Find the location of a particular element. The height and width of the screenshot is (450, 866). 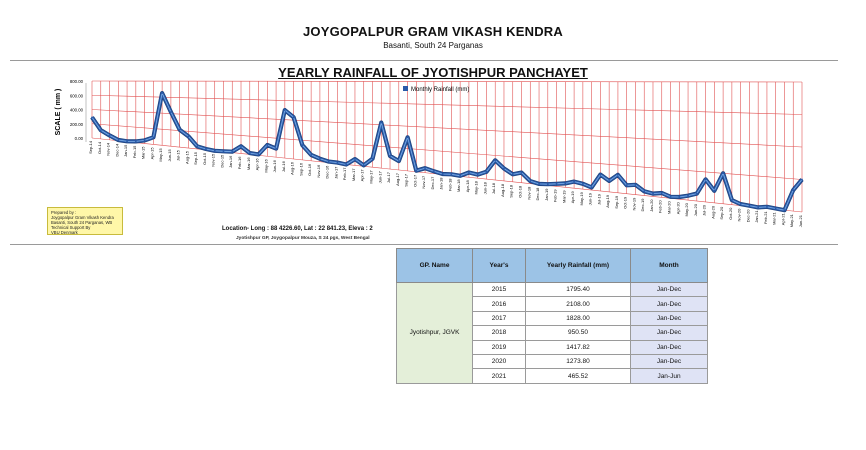

x-tick-label: Jun-18 is located at coordinates (484, 187).